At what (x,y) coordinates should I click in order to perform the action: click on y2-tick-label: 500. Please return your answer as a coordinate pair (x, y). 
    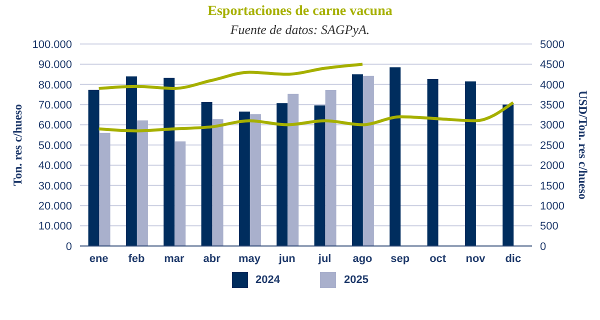
    Looking at the image, I should click on (549, 226).